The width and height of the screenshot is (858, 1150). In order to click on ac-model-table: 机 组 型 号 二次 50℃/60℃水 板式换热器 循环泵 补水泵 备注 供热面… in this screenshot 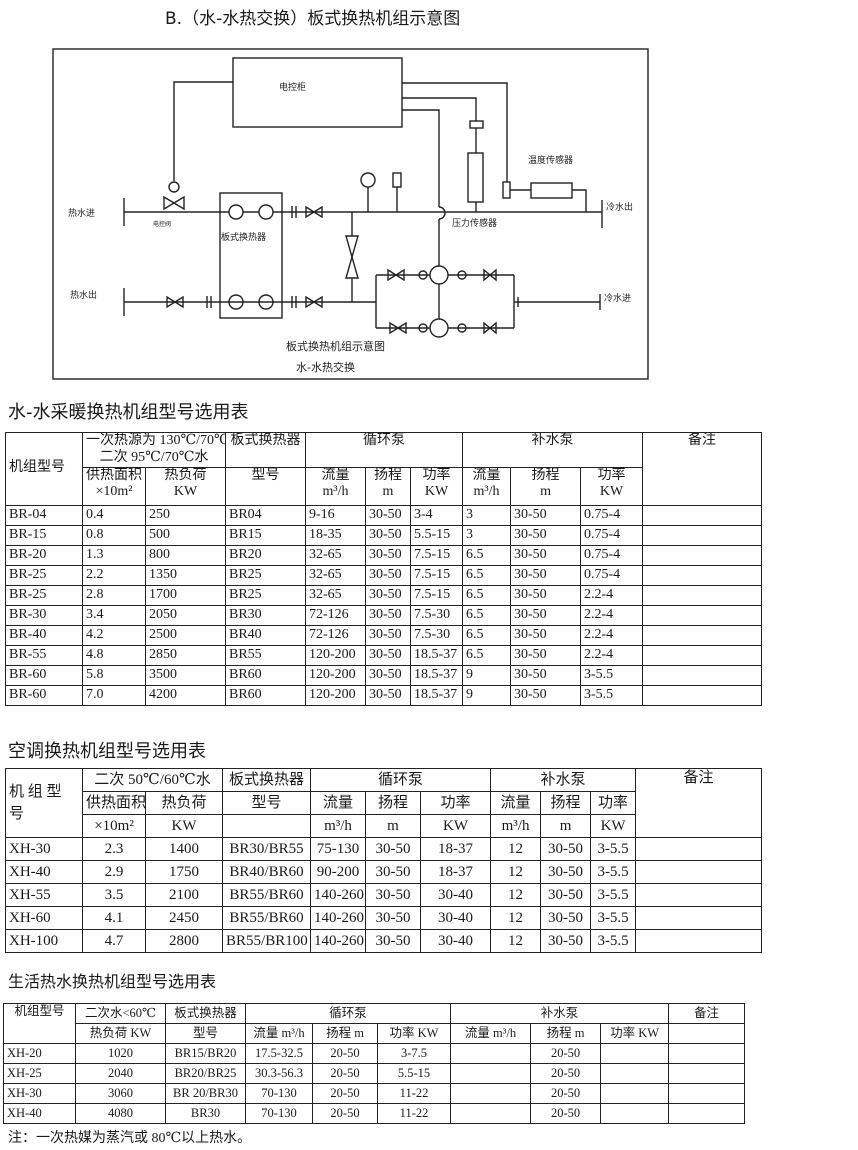, I will do `click(383, 860)`.